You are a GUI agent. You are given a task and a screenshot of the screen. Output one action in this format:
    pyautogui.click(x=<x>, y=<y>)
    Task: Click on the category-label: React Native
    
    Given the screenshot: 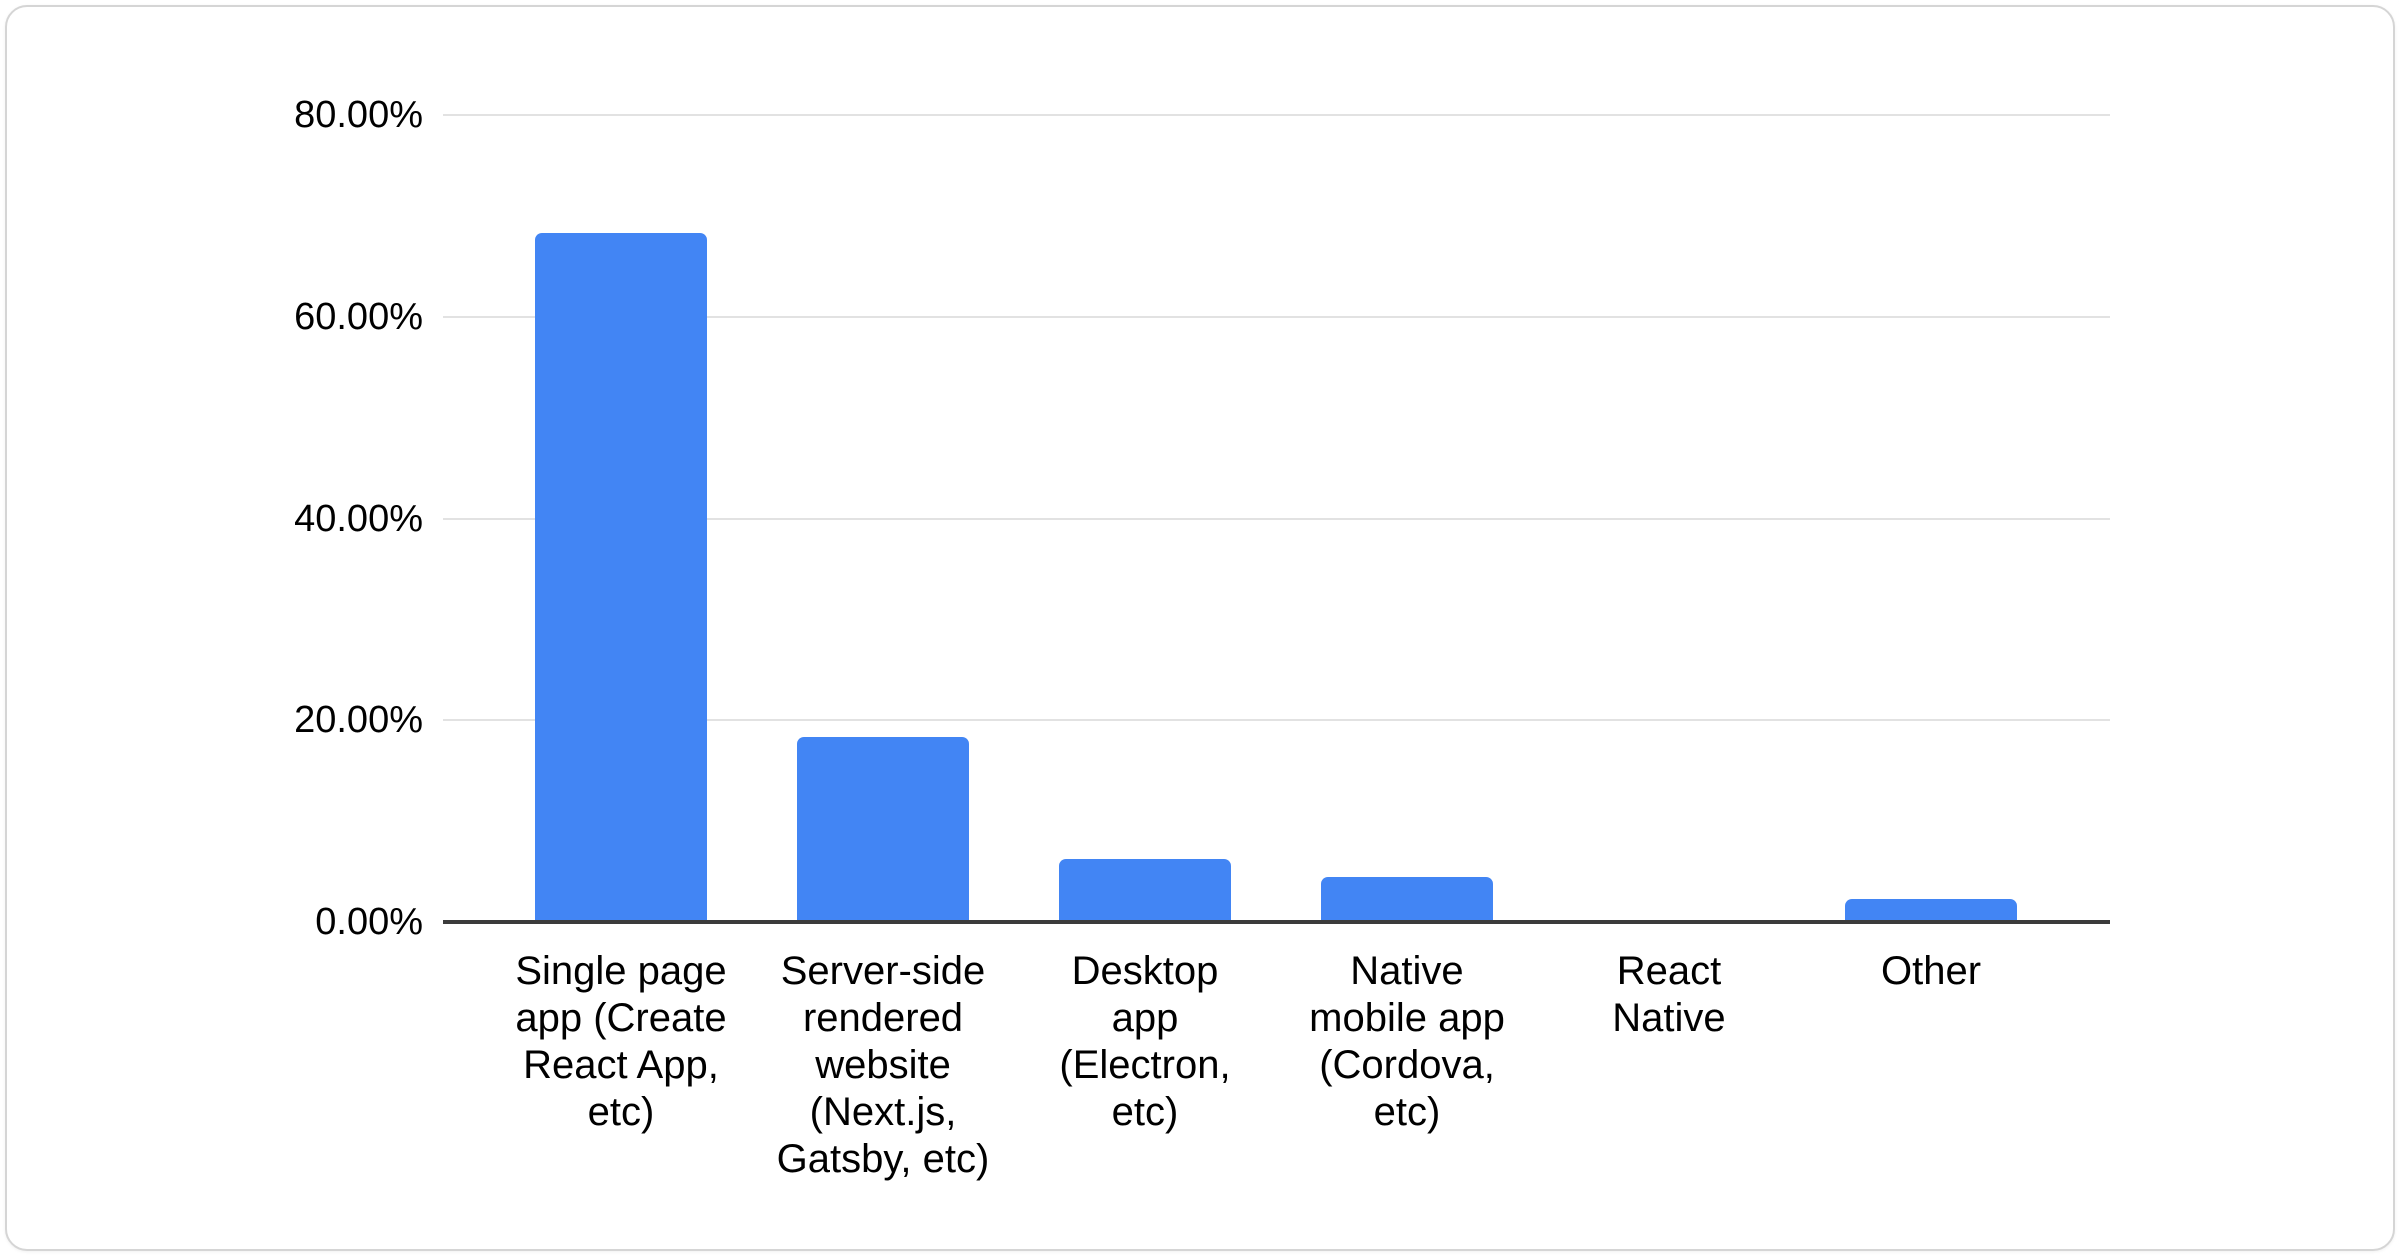 What is the action you would take?
    pyautogui.click(x=1669, y=994)
    